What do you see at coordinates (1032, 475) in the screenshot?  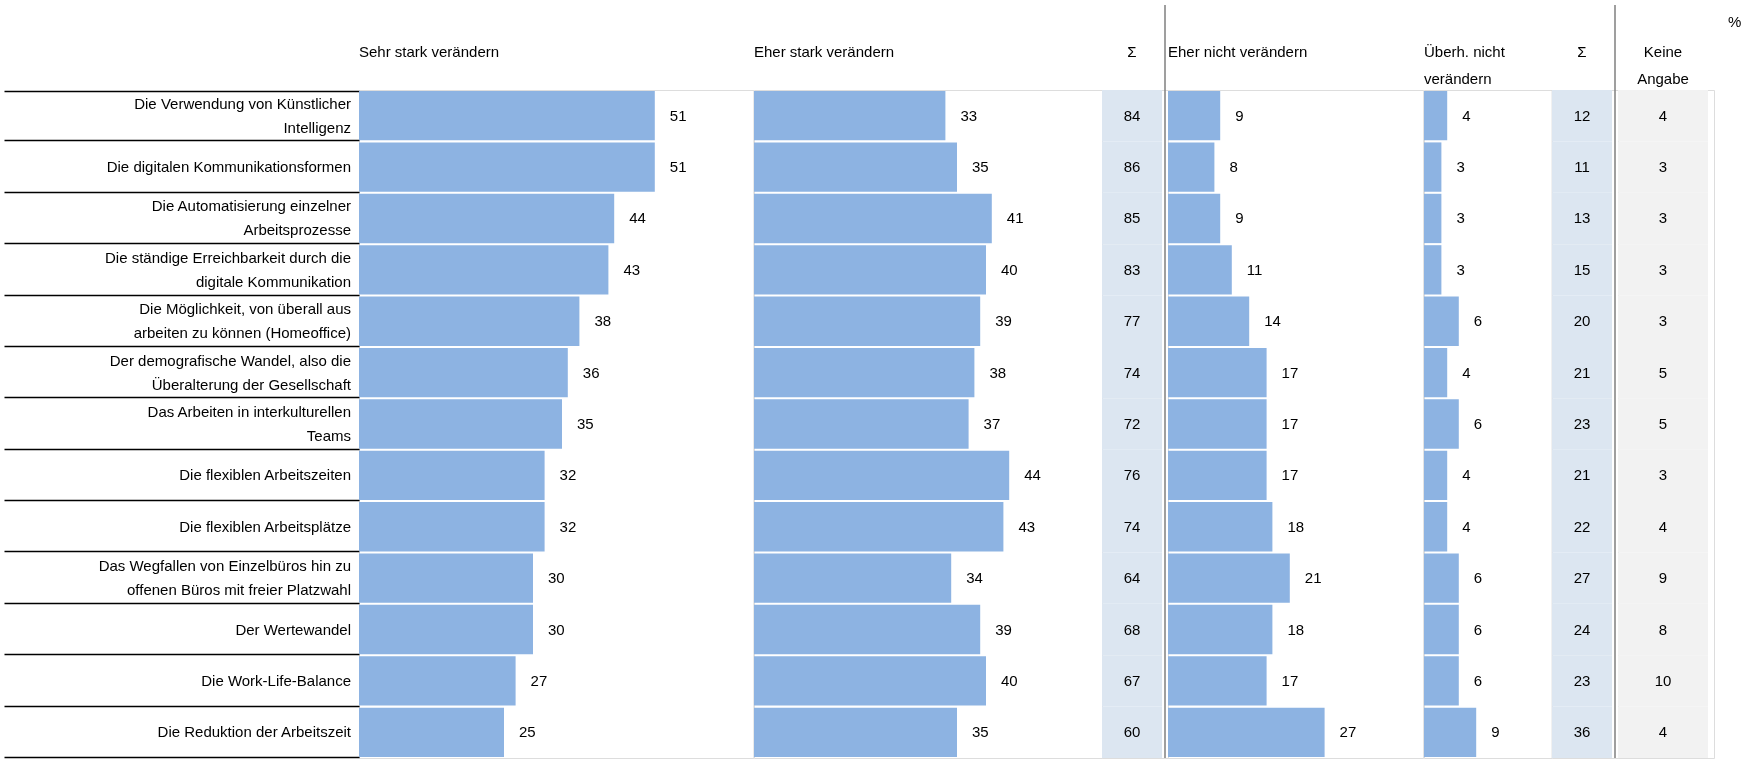 I see `data-label: 44` at bounding box center [1032, 475].